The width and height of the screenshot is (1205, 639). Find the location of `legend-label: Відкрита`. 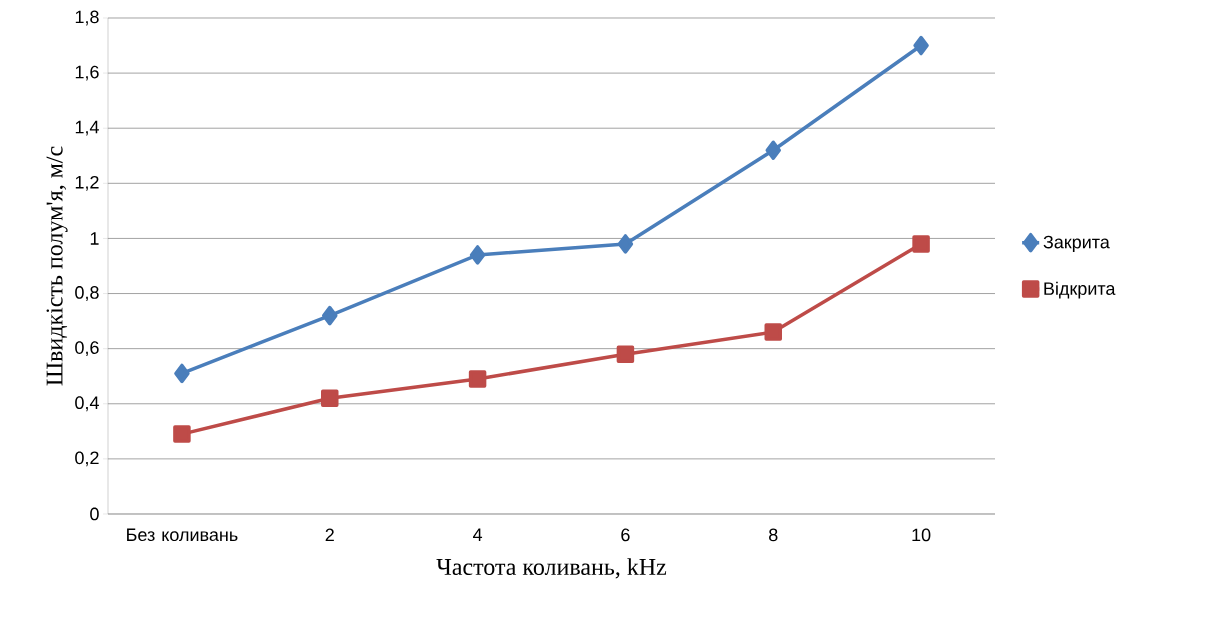

legend-label: Відкрита is located at coordinates (1080, 290).